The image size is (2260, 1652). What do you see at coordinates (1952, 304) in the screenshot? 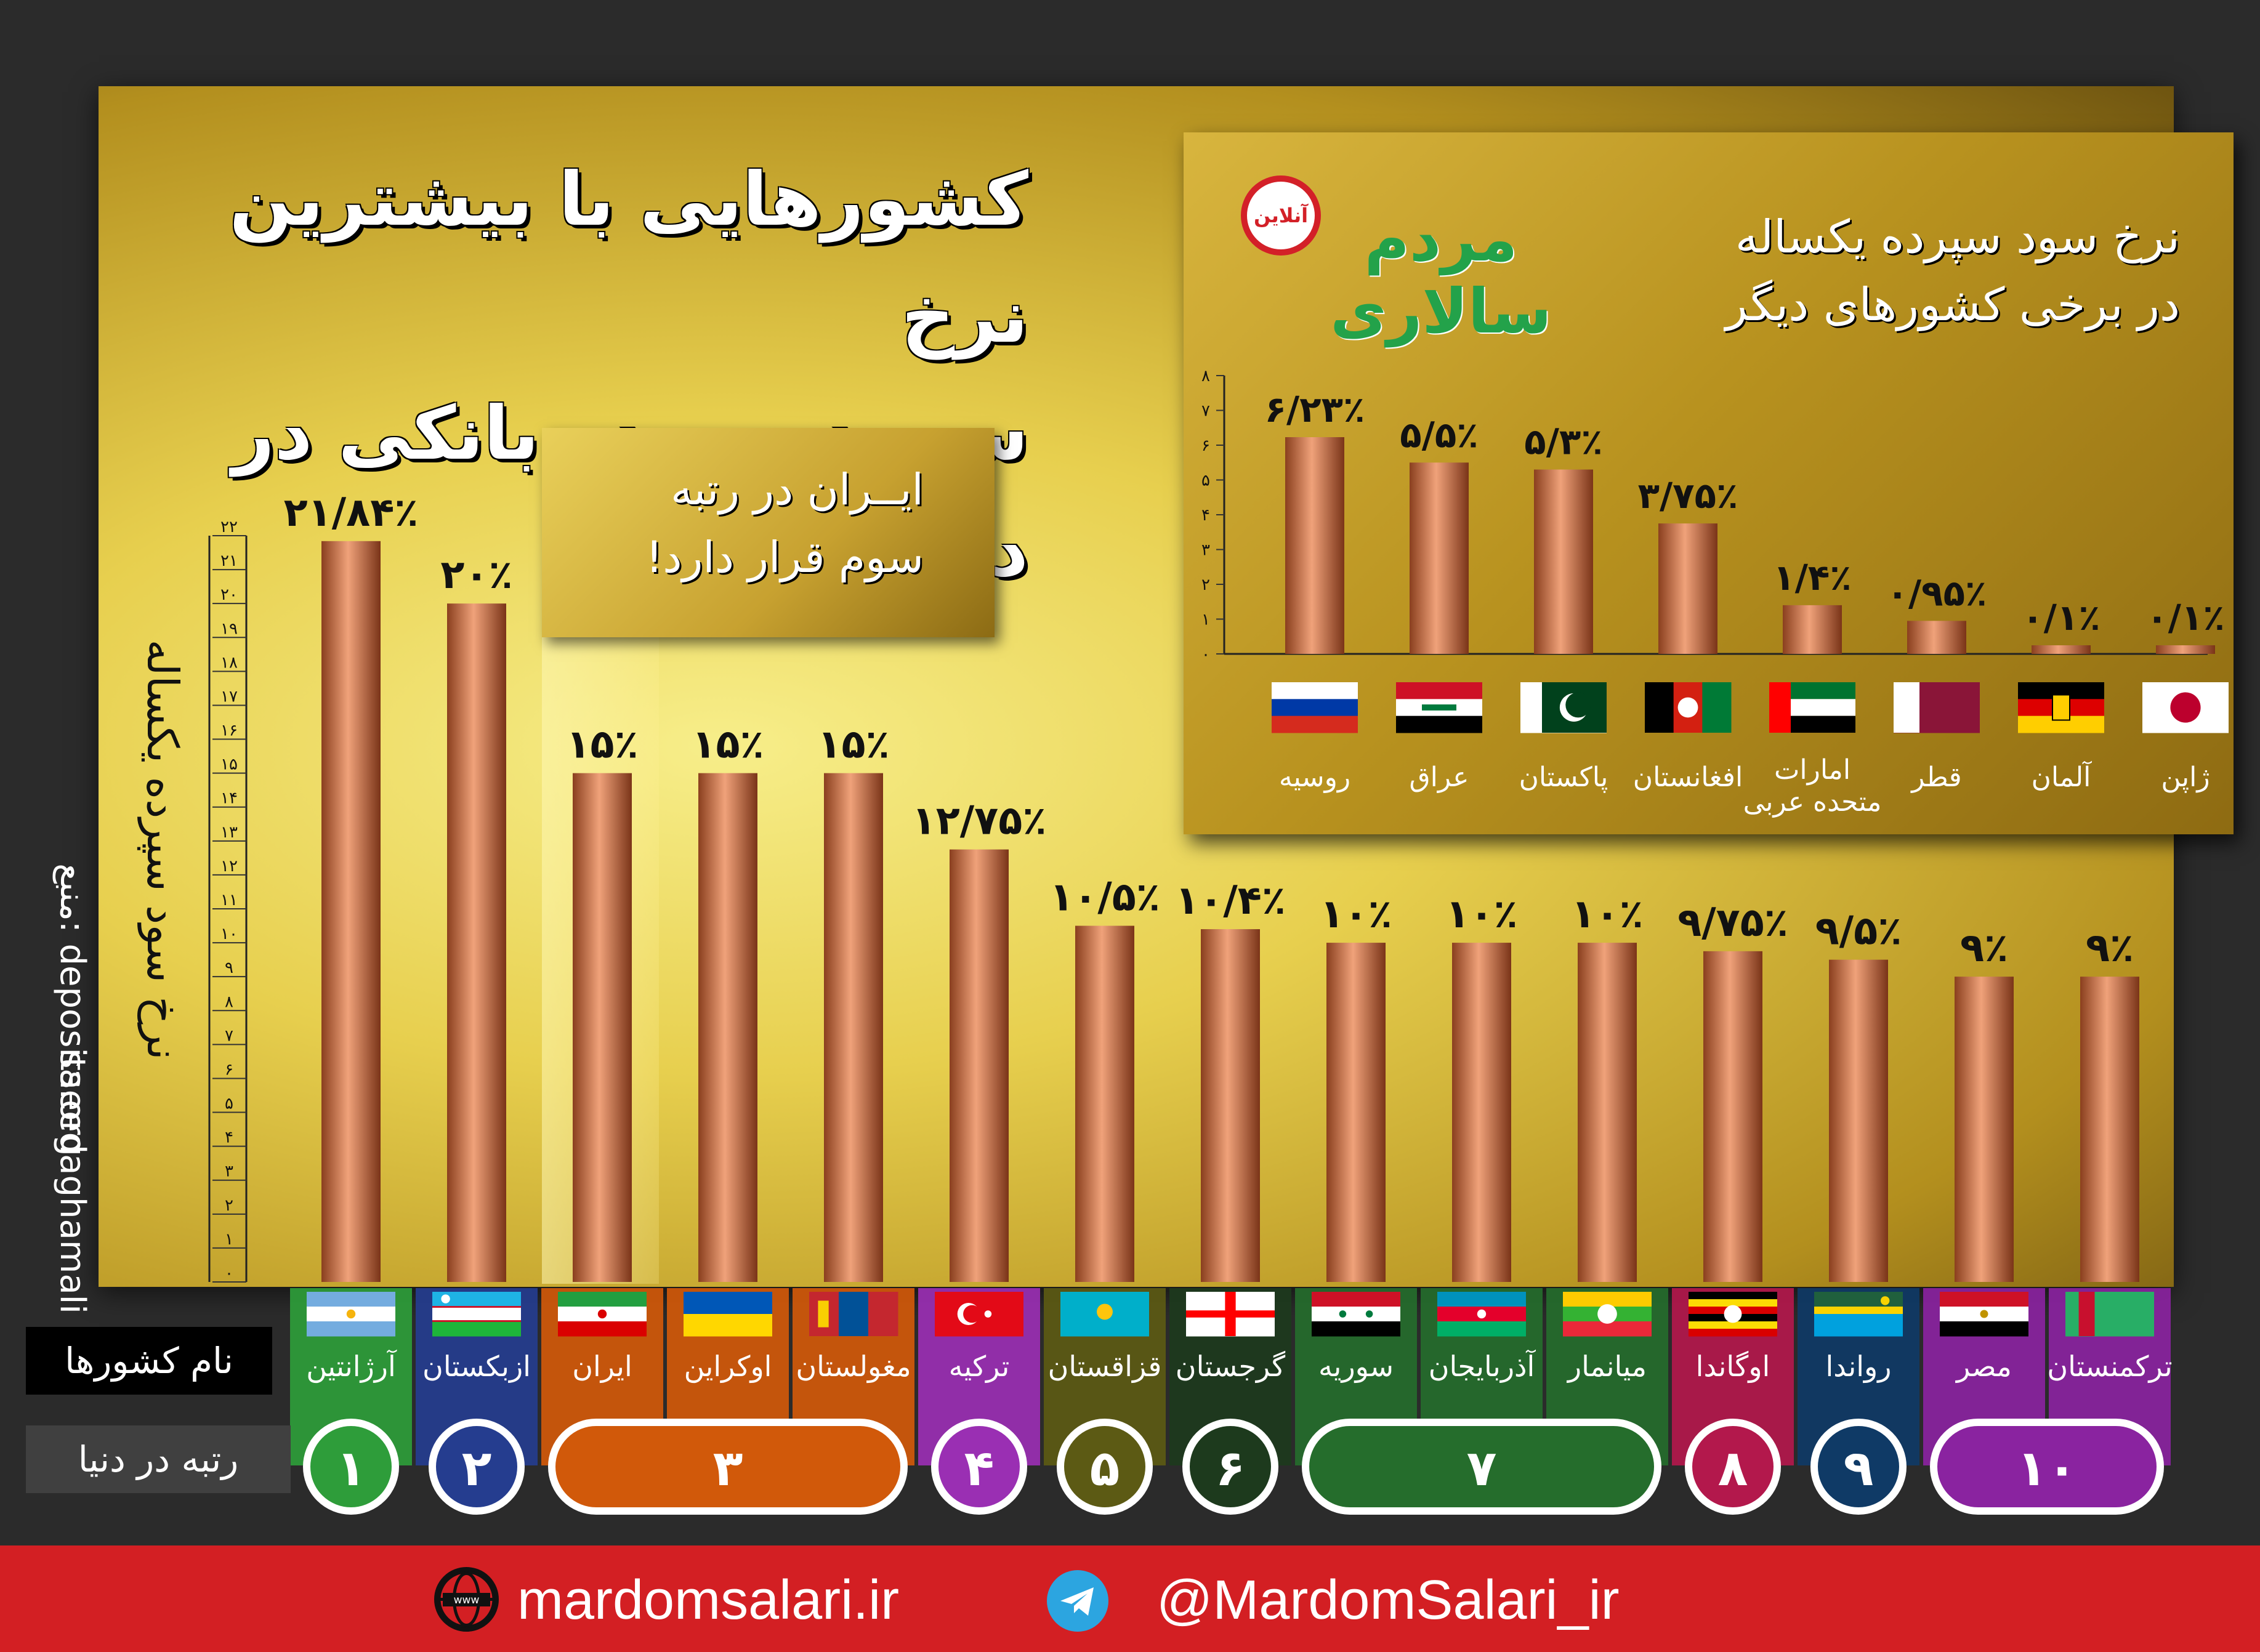
I see `inset-title-line-2: در برخی کشورهای دیگر` at bounding box center [1952, 304].